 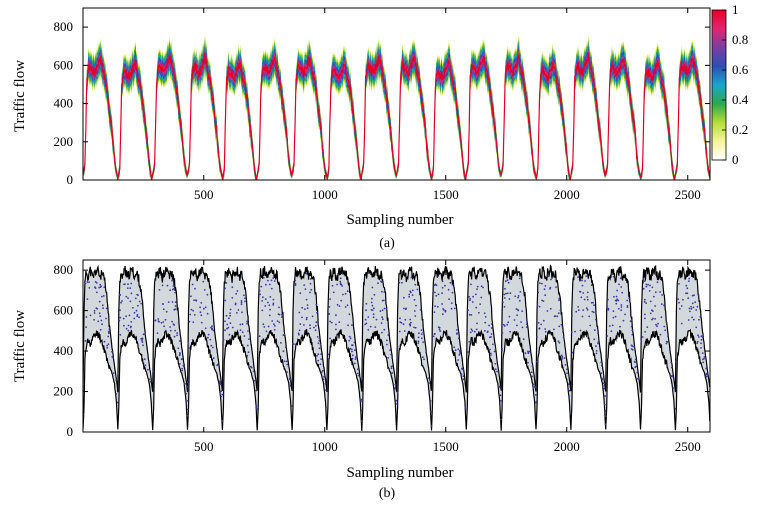 I want to click on panel-a-y-tick-label: 0, so click(x=70, y=179).